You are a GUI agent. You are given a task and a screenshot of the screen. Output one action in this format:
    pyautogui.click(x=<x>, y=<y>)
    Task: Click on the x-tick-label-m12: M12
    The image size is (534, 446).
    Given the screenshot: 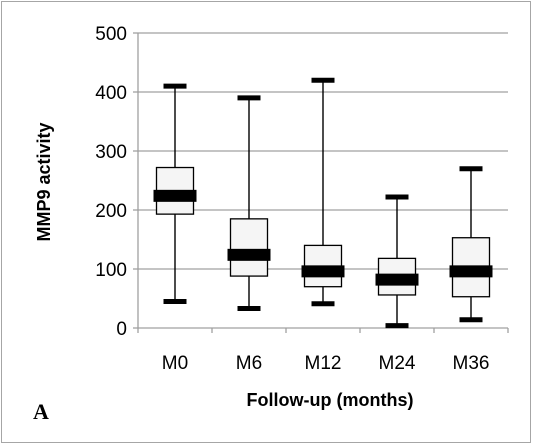 What is the action you would take?
    pyautogui.click(x=323, y=363)
    